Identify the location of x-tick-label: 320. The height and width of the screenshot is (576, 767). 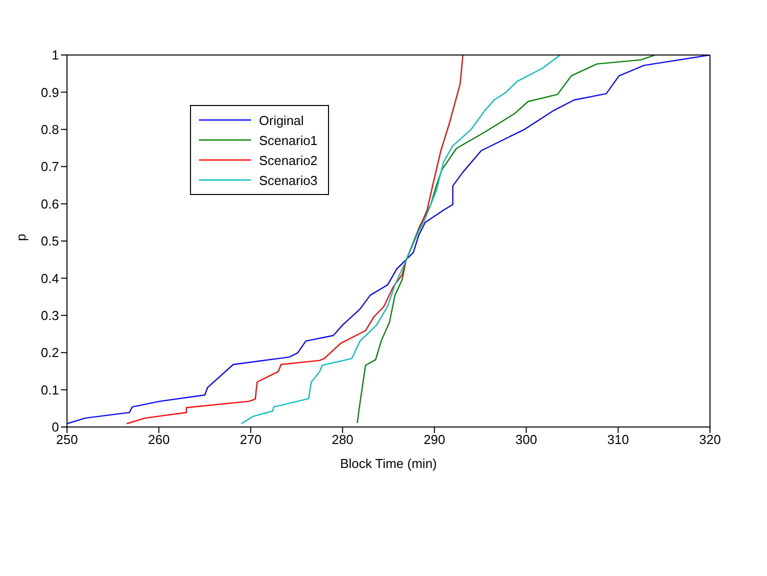
(710, 440).